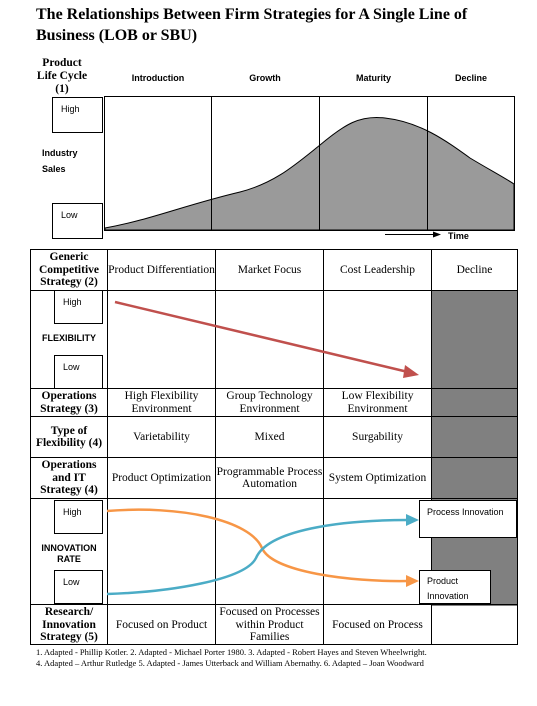 The width and height of the screenshot is (537, 706). Describe the element at coordinates (470, 78) in the screenshot. I see `stage-decline: Decline` at that location.